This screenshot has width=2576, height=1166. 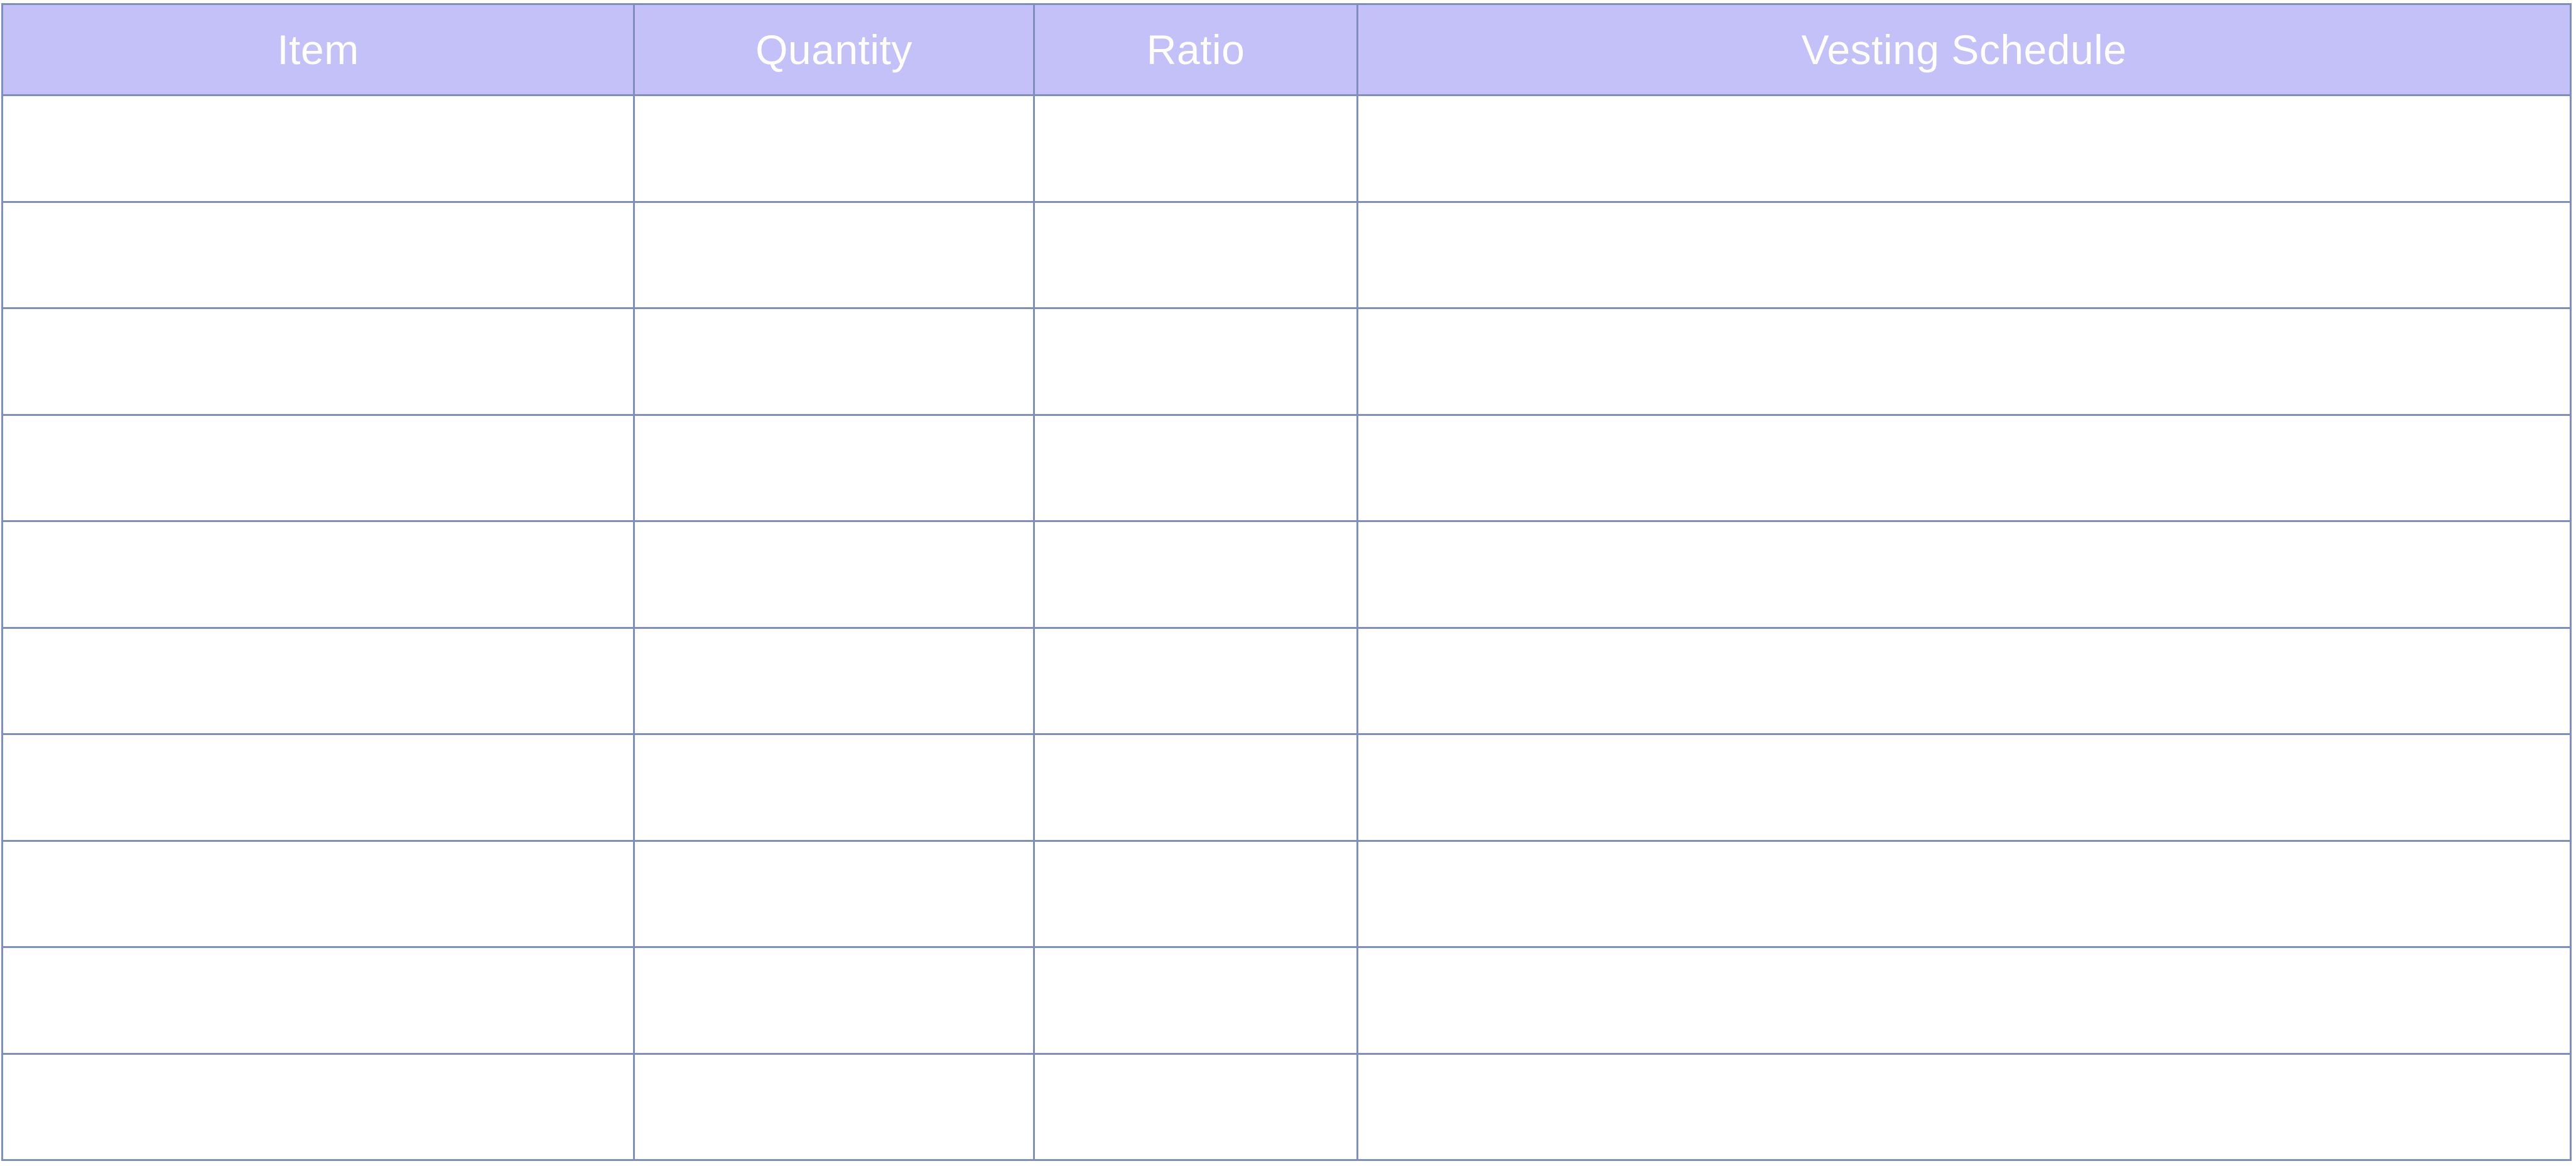 What do you see at coordinates (1964, 49) in the screenshot?
I see `column-header-vesting-schedule: Vesting Schedule` at bounding box center [1964, 49].